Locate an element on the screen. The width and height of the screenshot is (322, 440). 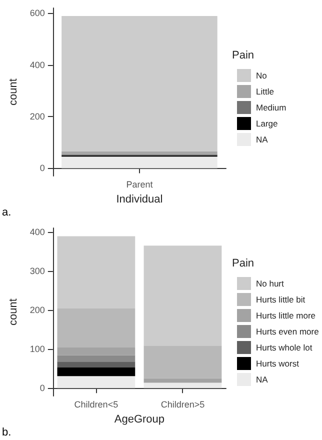
legend-label: Medium is located at coordinates (271, 107).